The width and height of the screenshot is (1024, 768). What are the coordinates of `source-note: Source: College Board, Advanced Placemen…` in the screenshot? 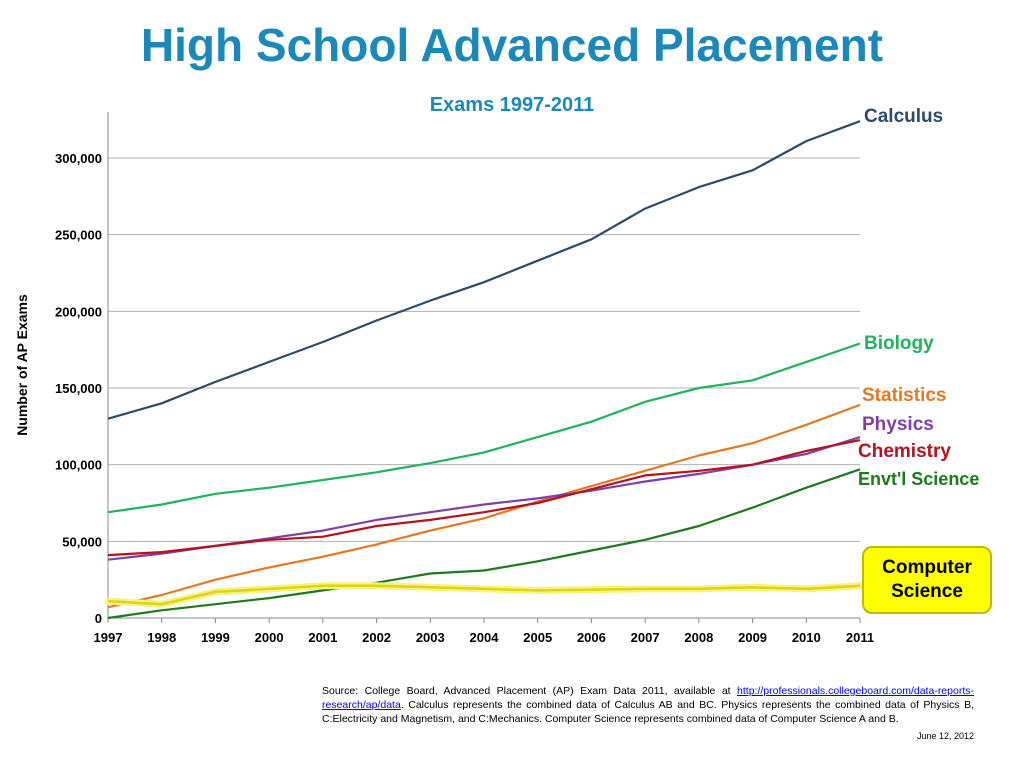 It's located at (648, 705).